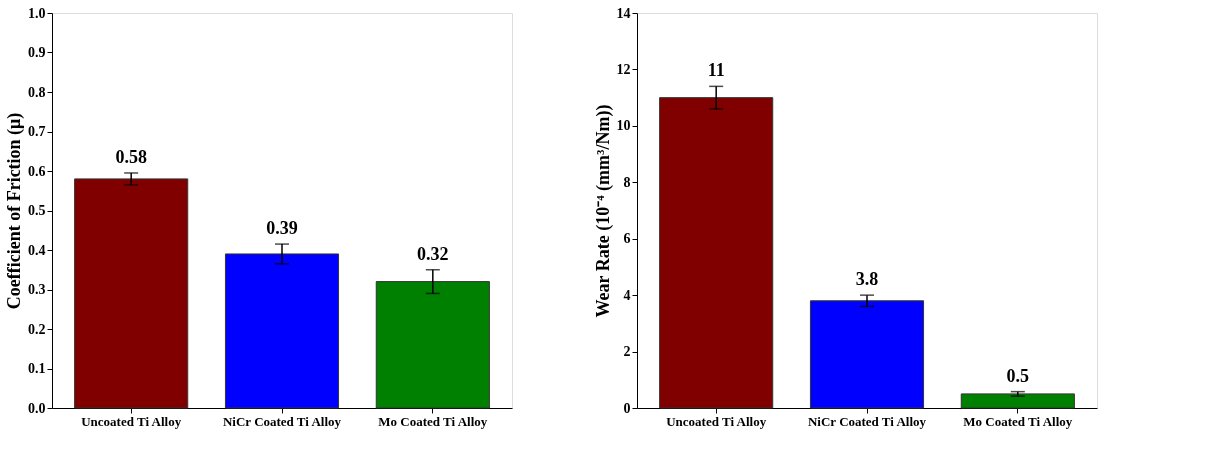 The width and height of the screenshot is (1210, 459). What do you see at coordinates (37, 368) in the screenshot?
I see `y-tick-label: 0.1` at bounding box center [37, 368].